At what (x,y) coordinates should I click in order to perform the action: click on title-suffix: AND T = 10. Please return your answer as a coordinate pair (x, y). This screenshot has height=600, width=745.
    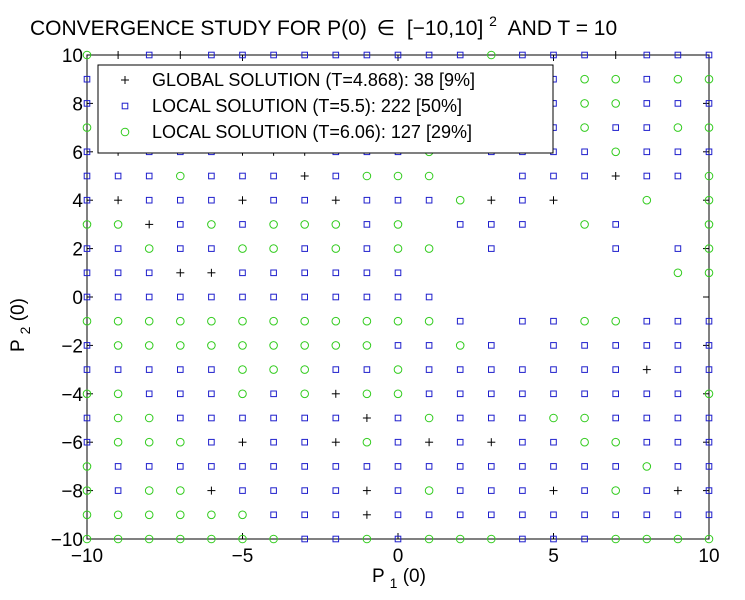
    Looking at the image, I should click on (563, 28).